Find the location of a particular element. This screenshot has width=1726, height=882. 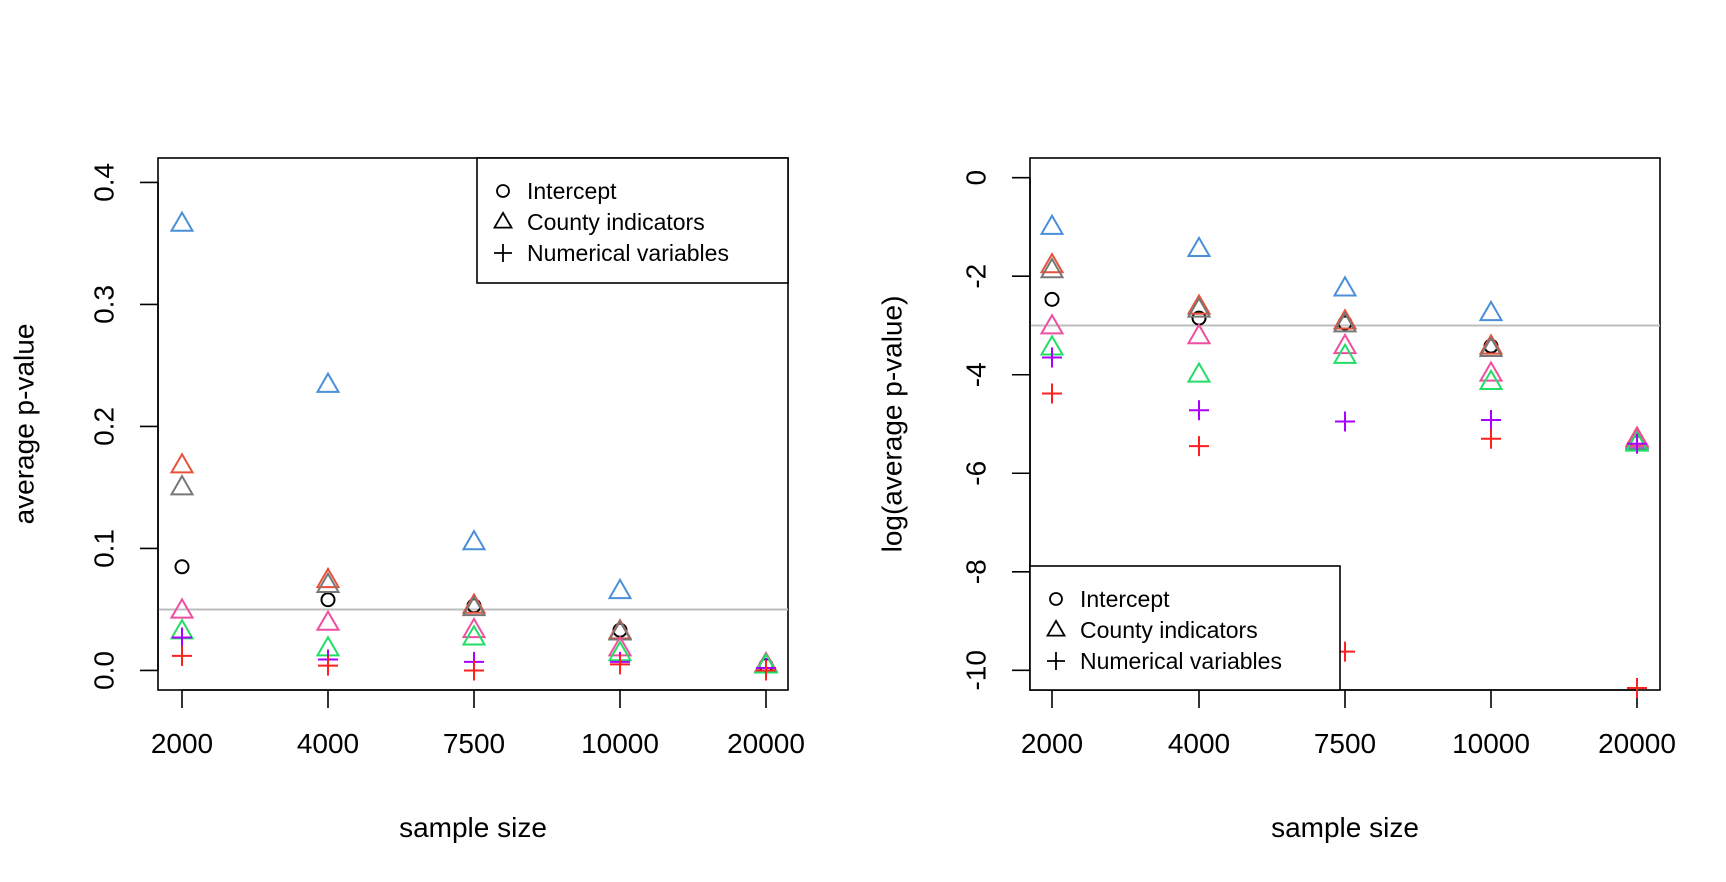

y-tick-label: 0.0 is located at coordinates (104, 670).